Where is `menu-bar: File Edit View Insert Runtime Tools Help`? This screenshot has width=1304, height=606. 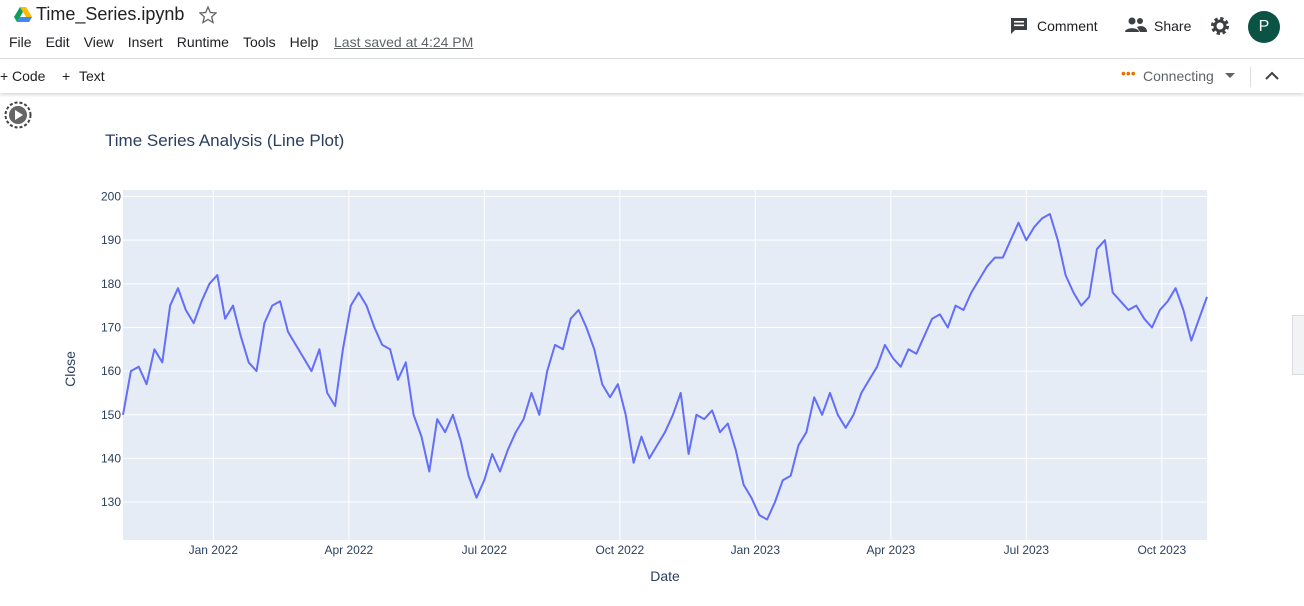
menu-bar: File Edit View Insert Runtime Tools Help is located at coordinates (163, 42).